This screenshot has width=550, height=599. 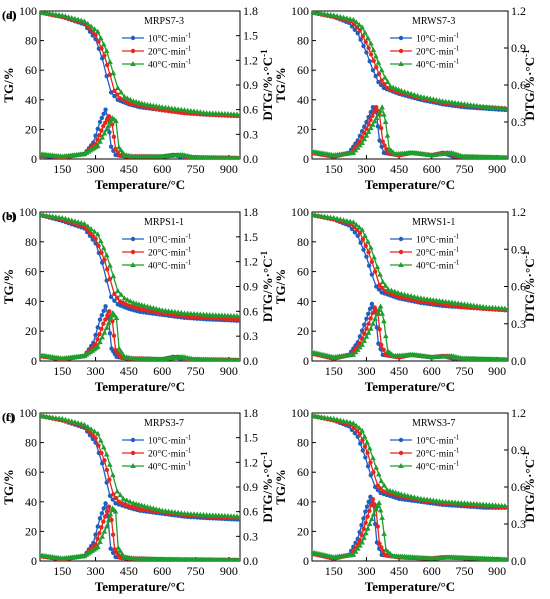 I want to click on legend-label: 20°C·min-1, so click(x=438, y=453).